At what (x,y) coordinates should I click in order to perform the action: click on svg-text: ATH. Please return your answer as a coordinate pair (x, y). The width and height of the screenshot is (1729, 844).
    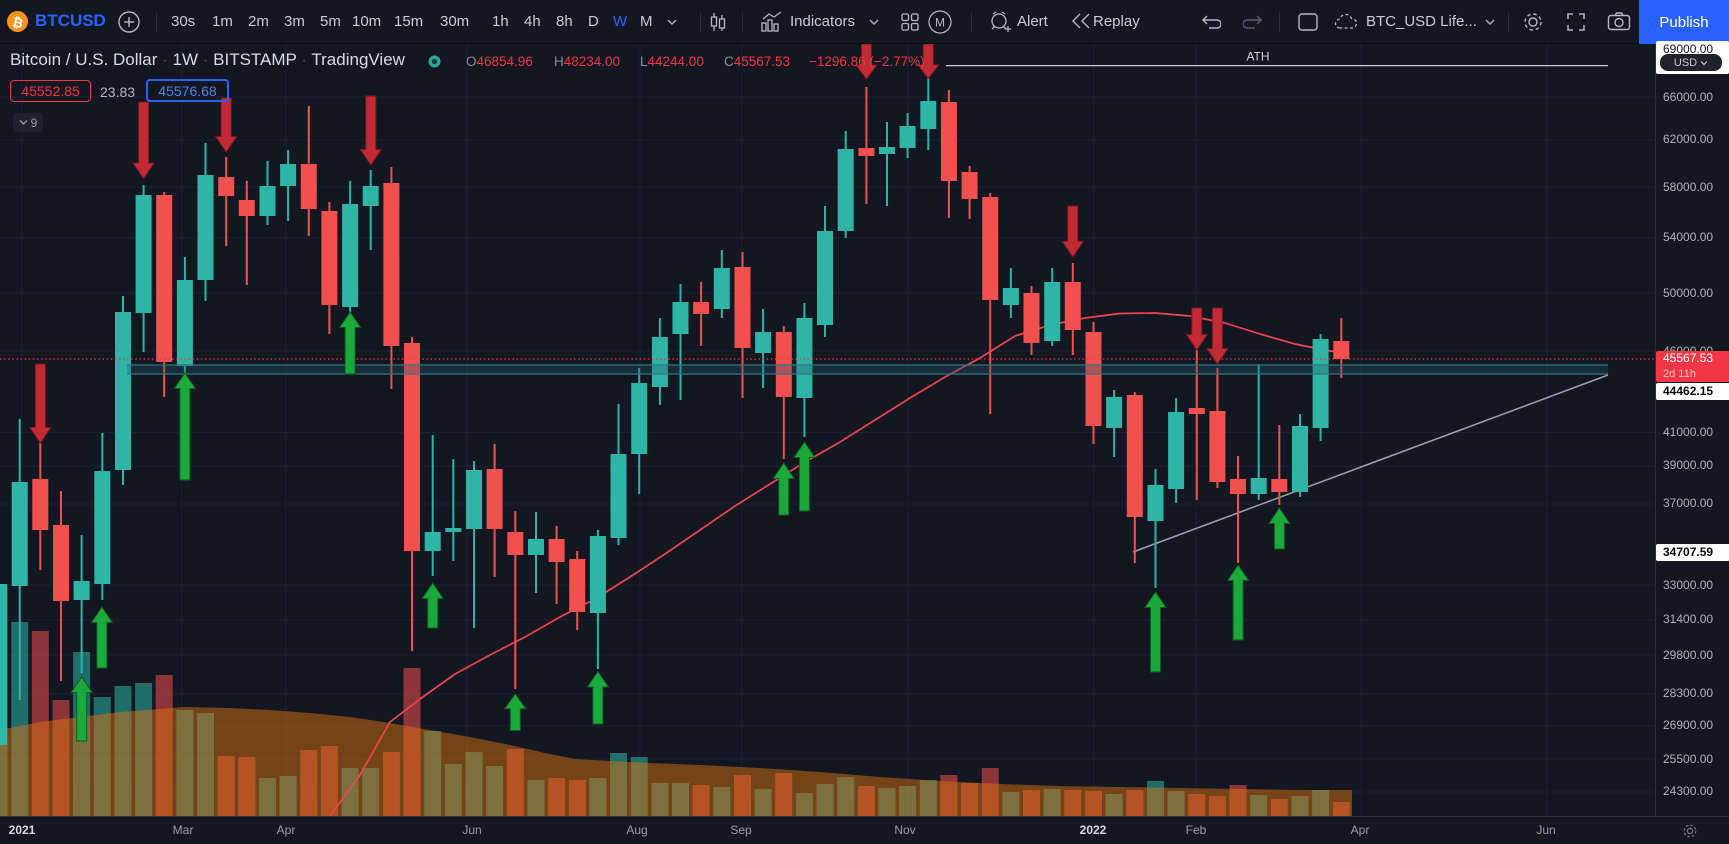
    Looking at the image, I should click on (1257, 57).